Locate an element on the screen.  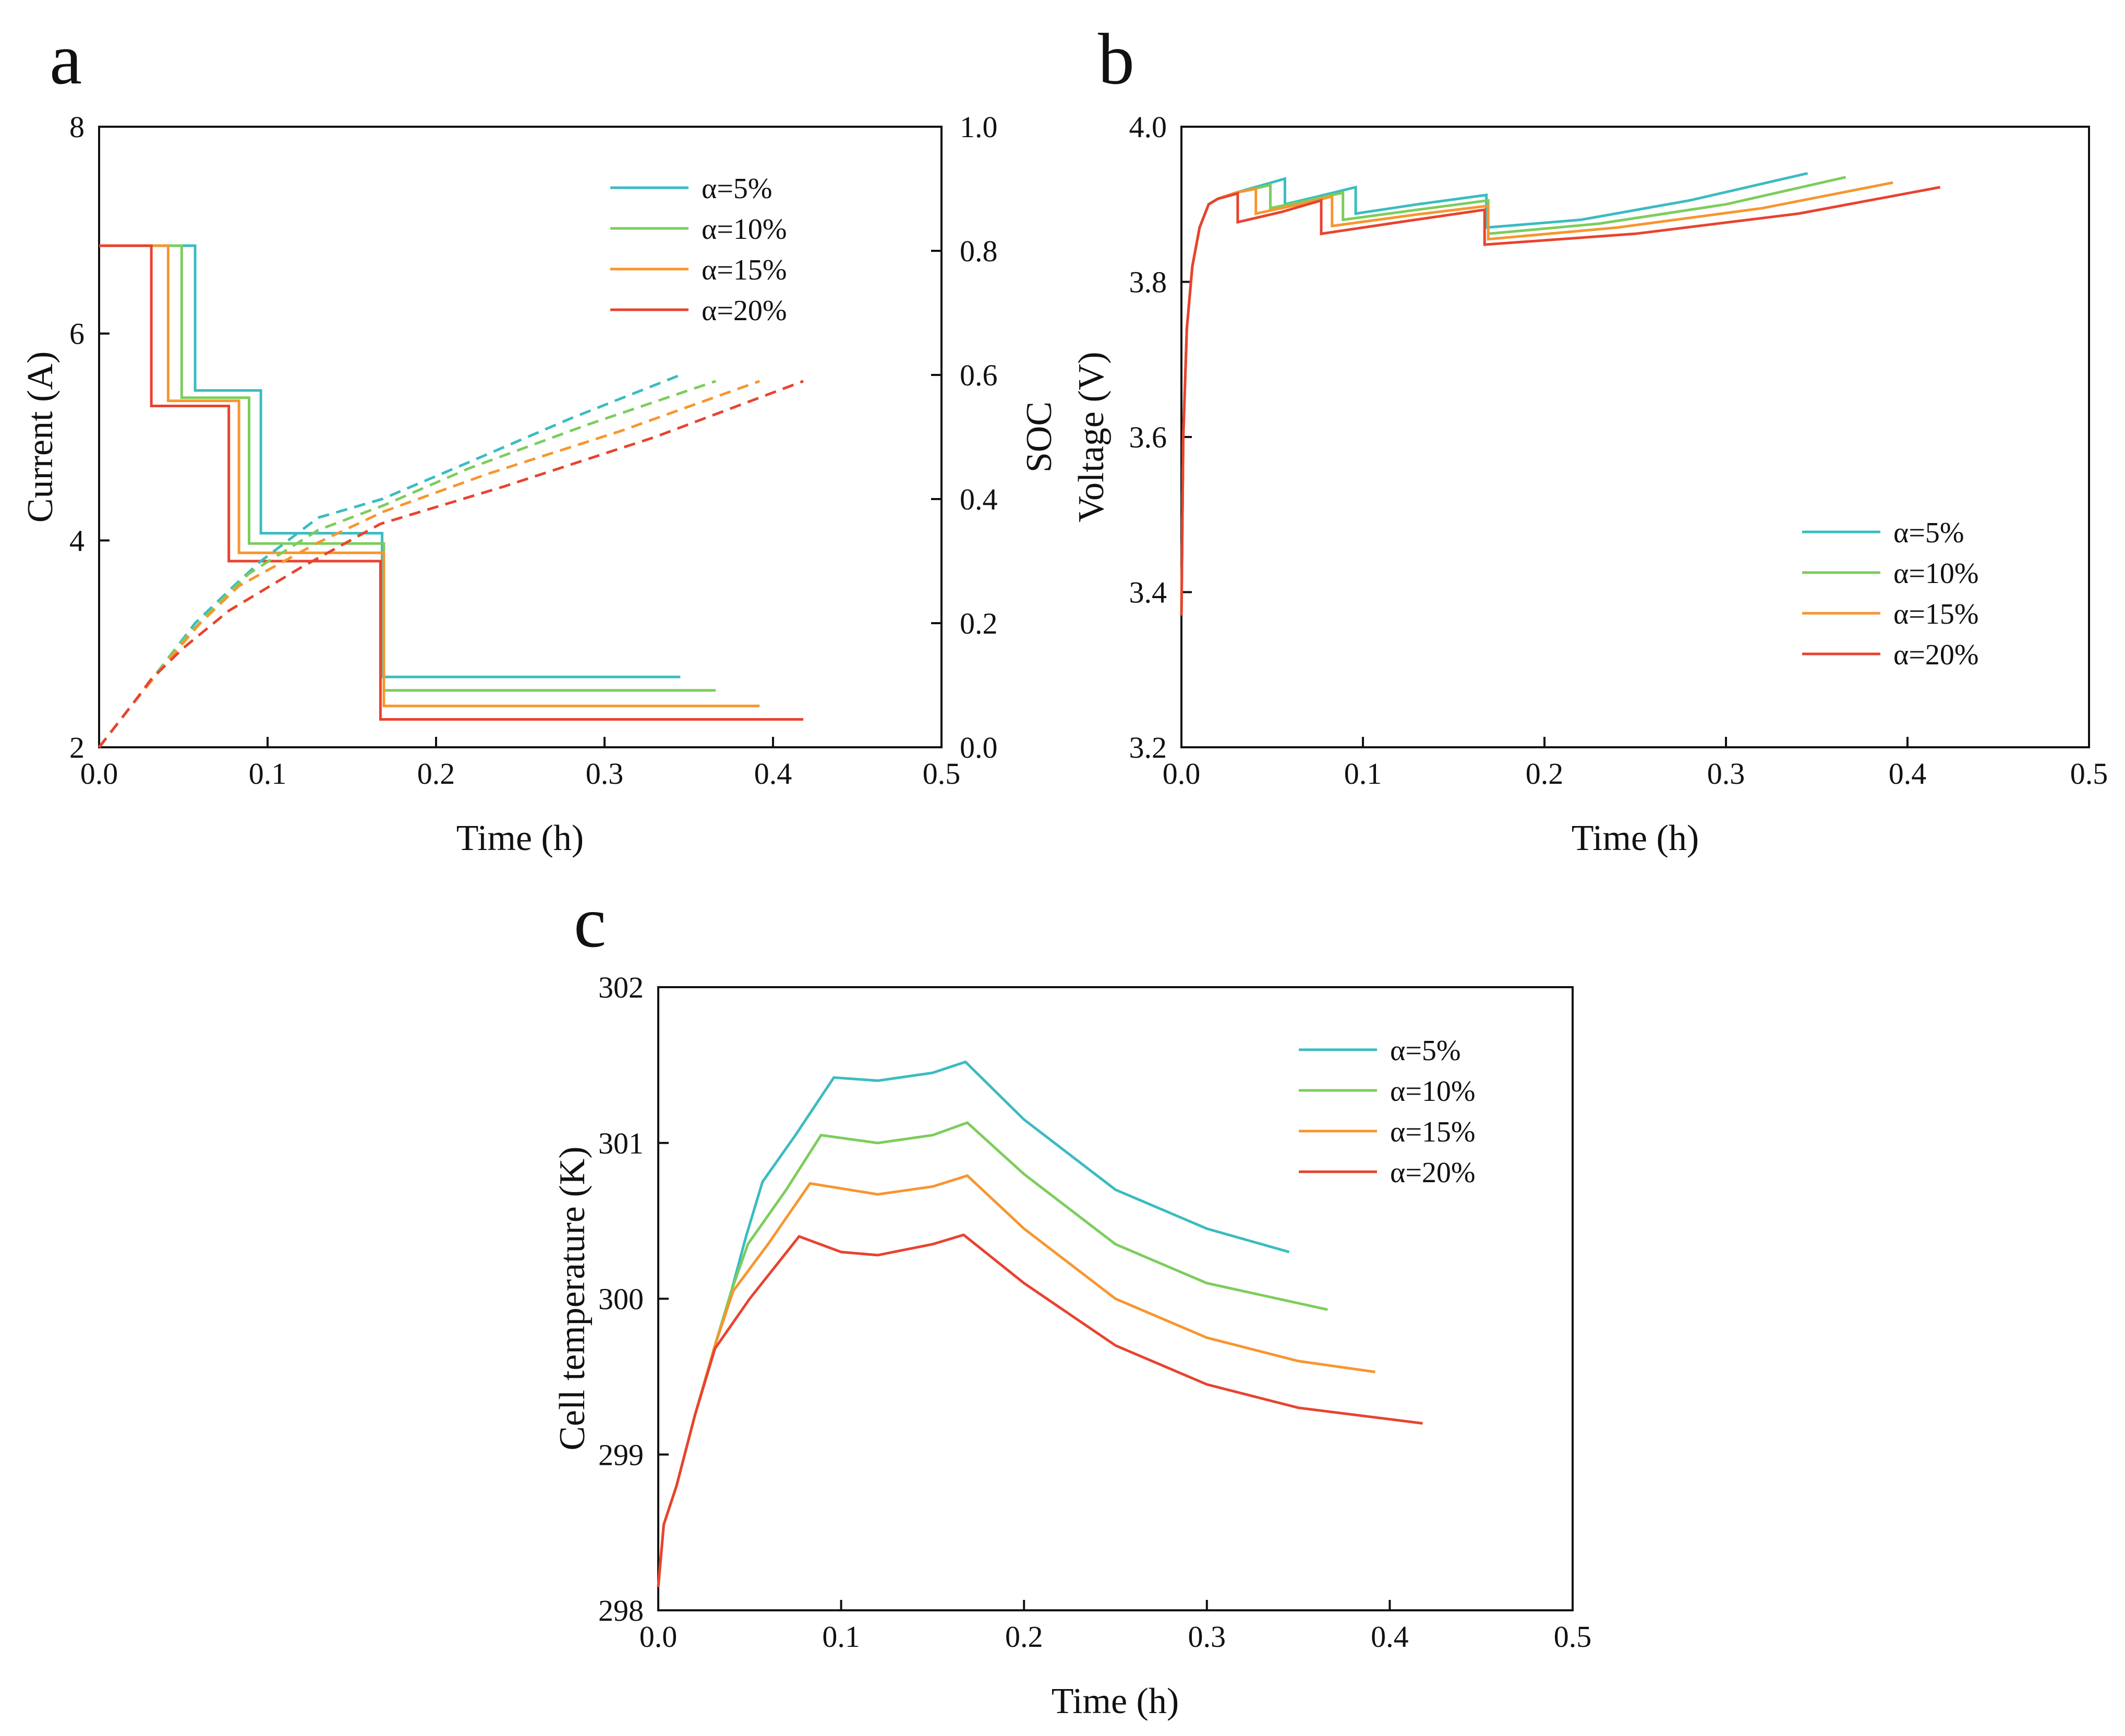
legend-label-a-0: α=5% is located at coordinates (737, 189).